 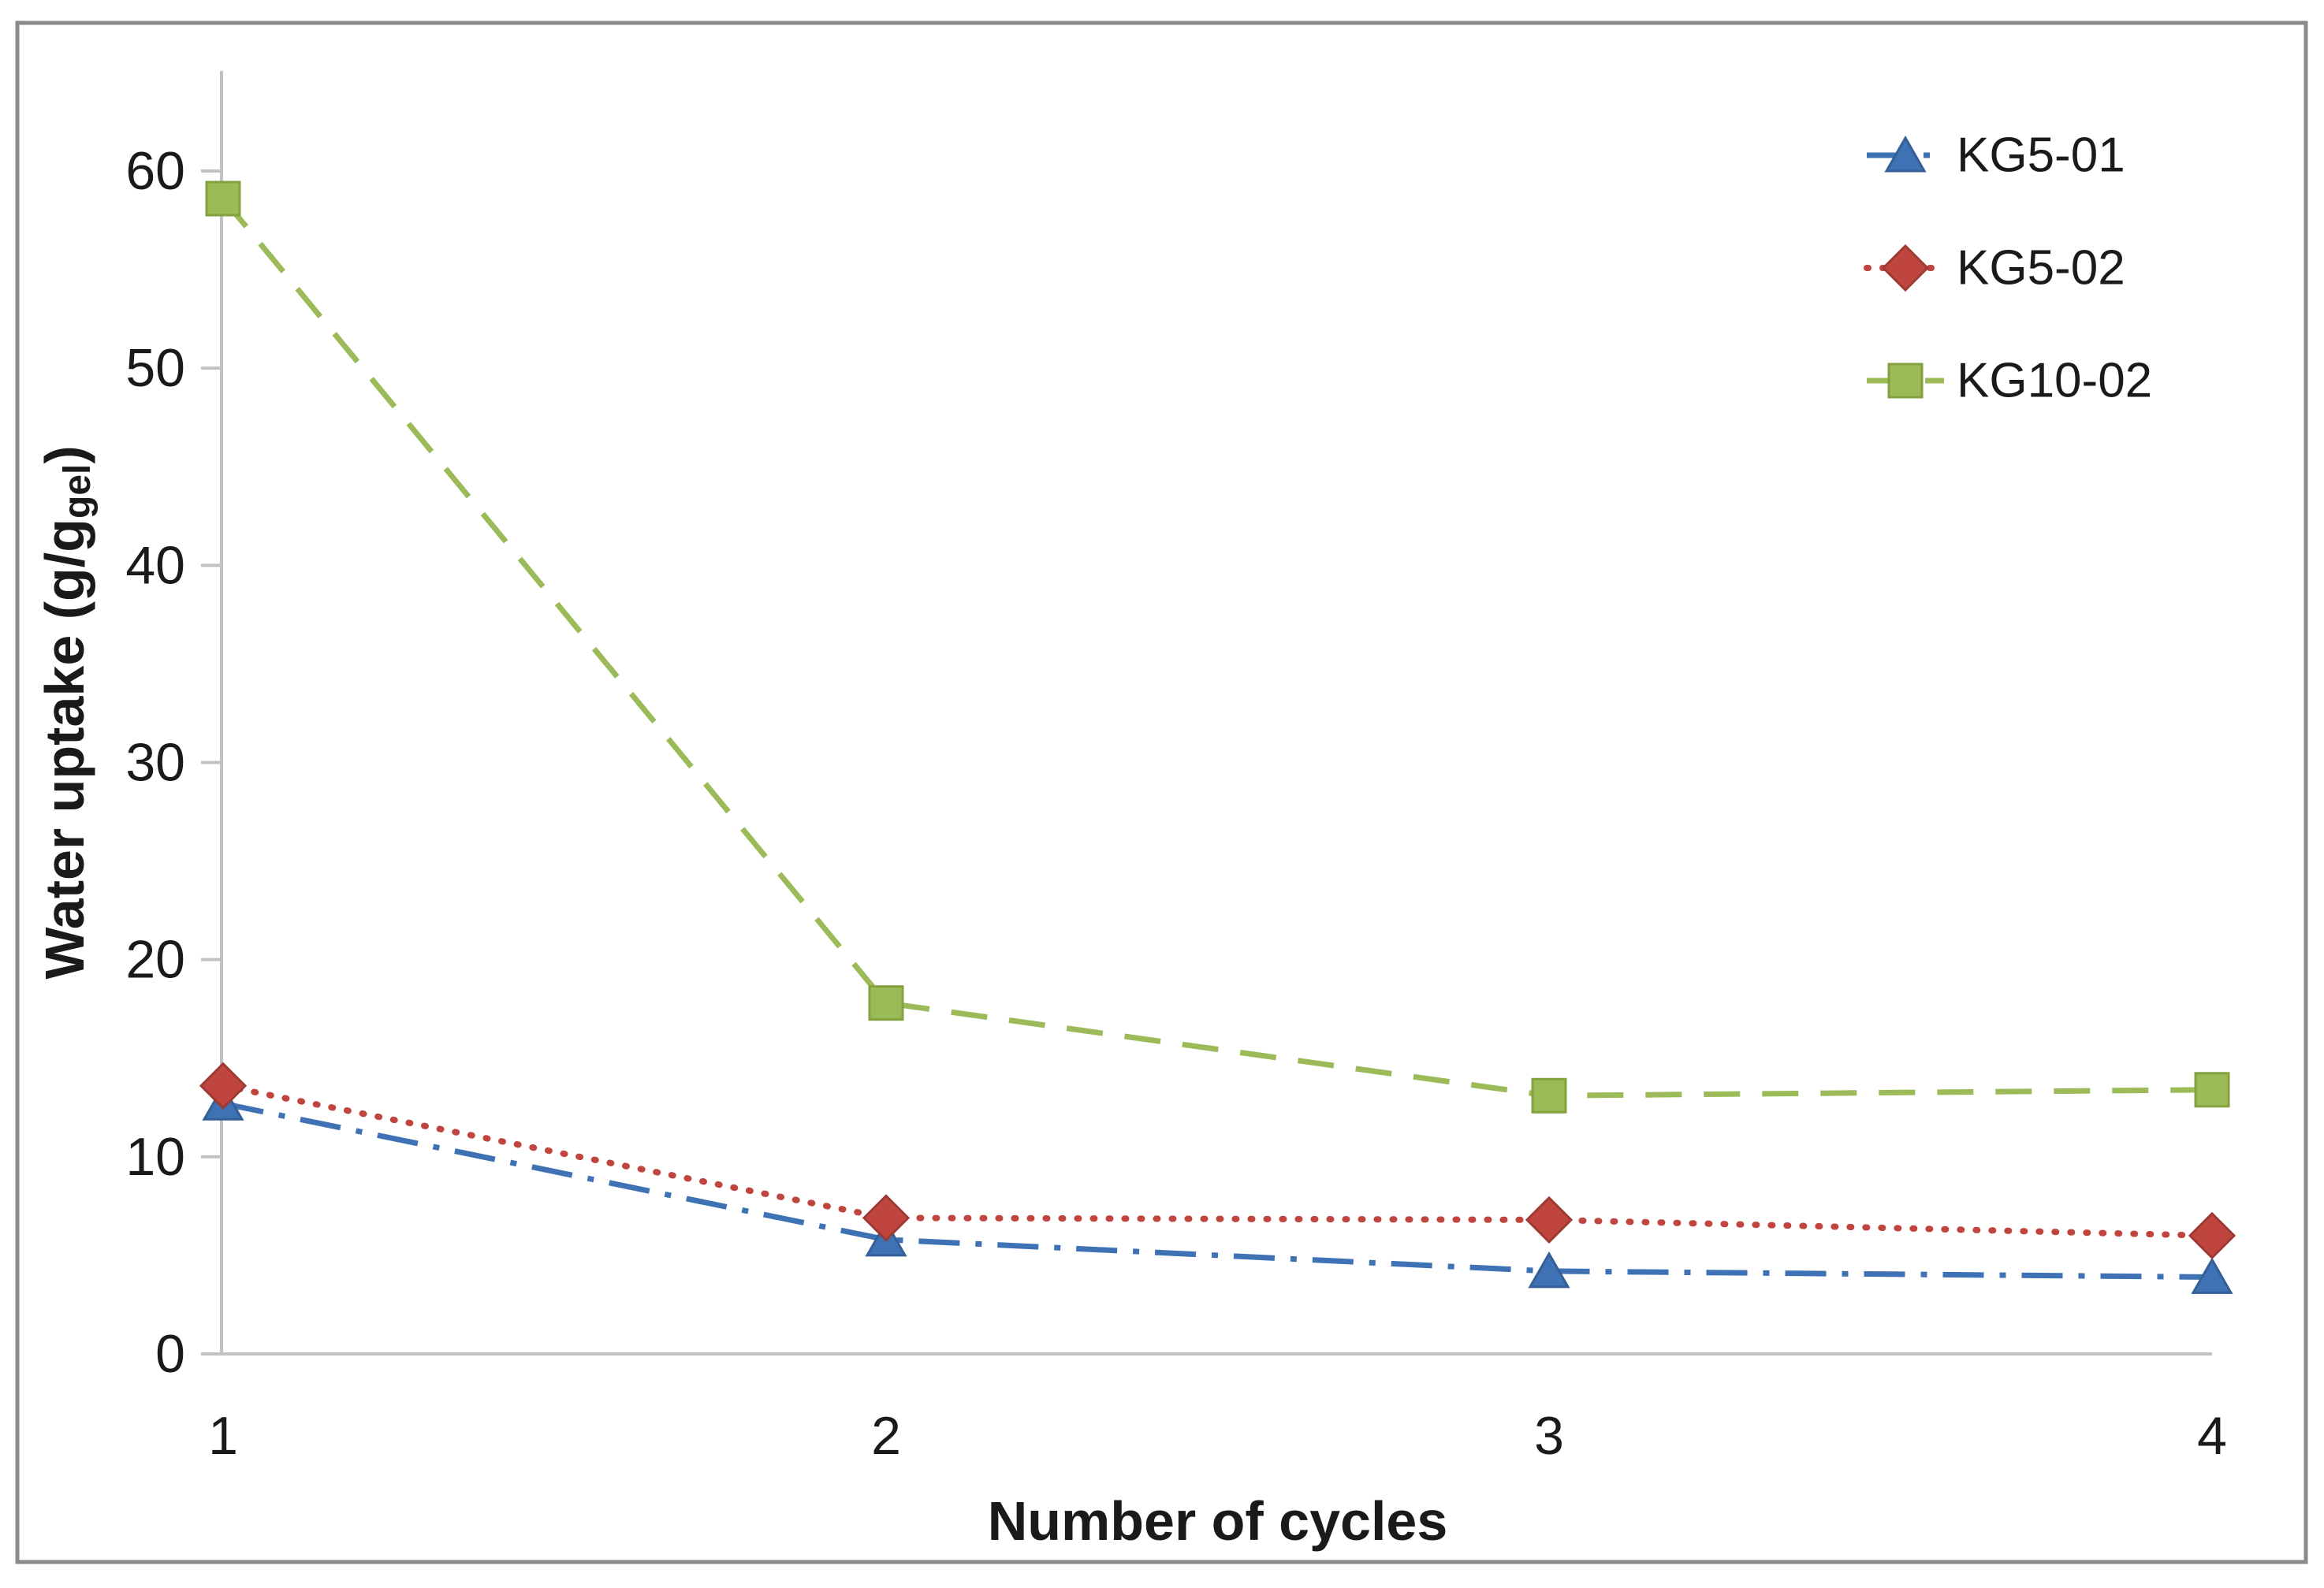 I want to click on legend-item-KG5-01: KG5-01, so click(x=1996, y=155).